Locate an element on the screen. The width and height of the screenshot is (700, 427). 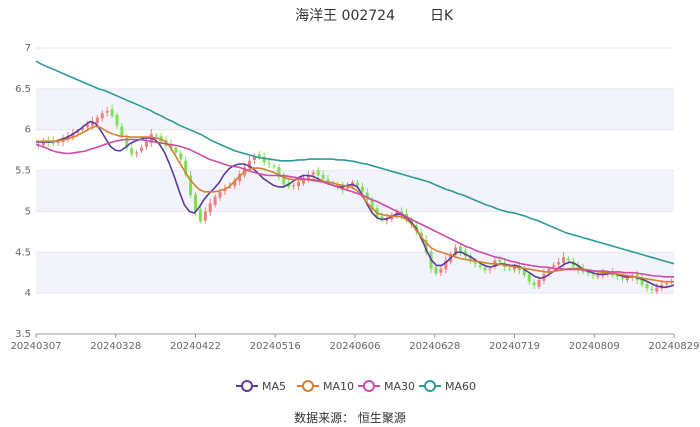
y-tick-label: 5.5 is located at coordinates (23, 171).